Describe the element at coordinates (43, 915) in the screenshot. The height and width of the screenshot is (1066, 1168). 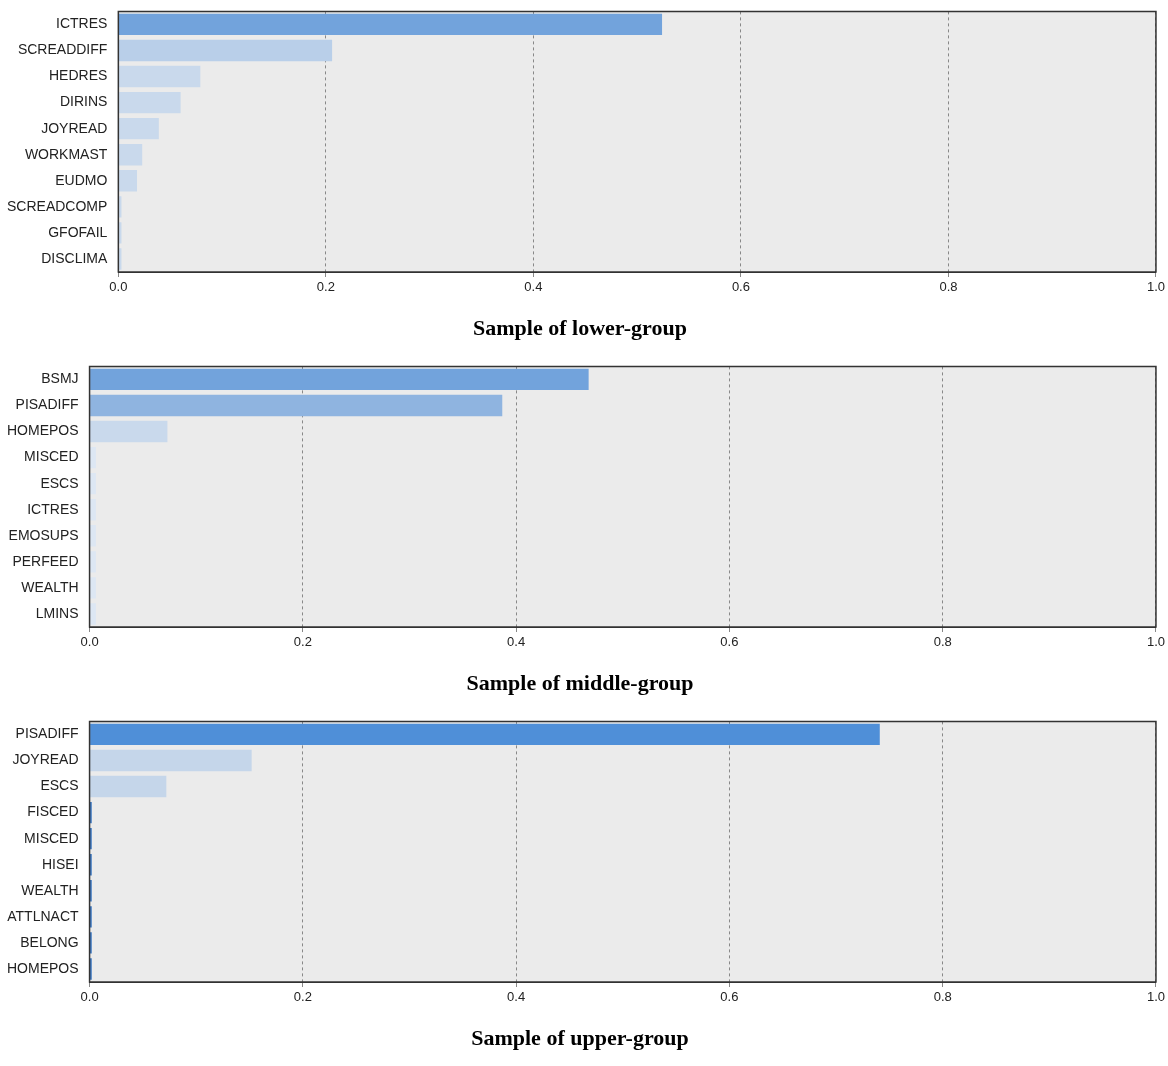
I see `y-tick-label: ATTLNACT` at that location.